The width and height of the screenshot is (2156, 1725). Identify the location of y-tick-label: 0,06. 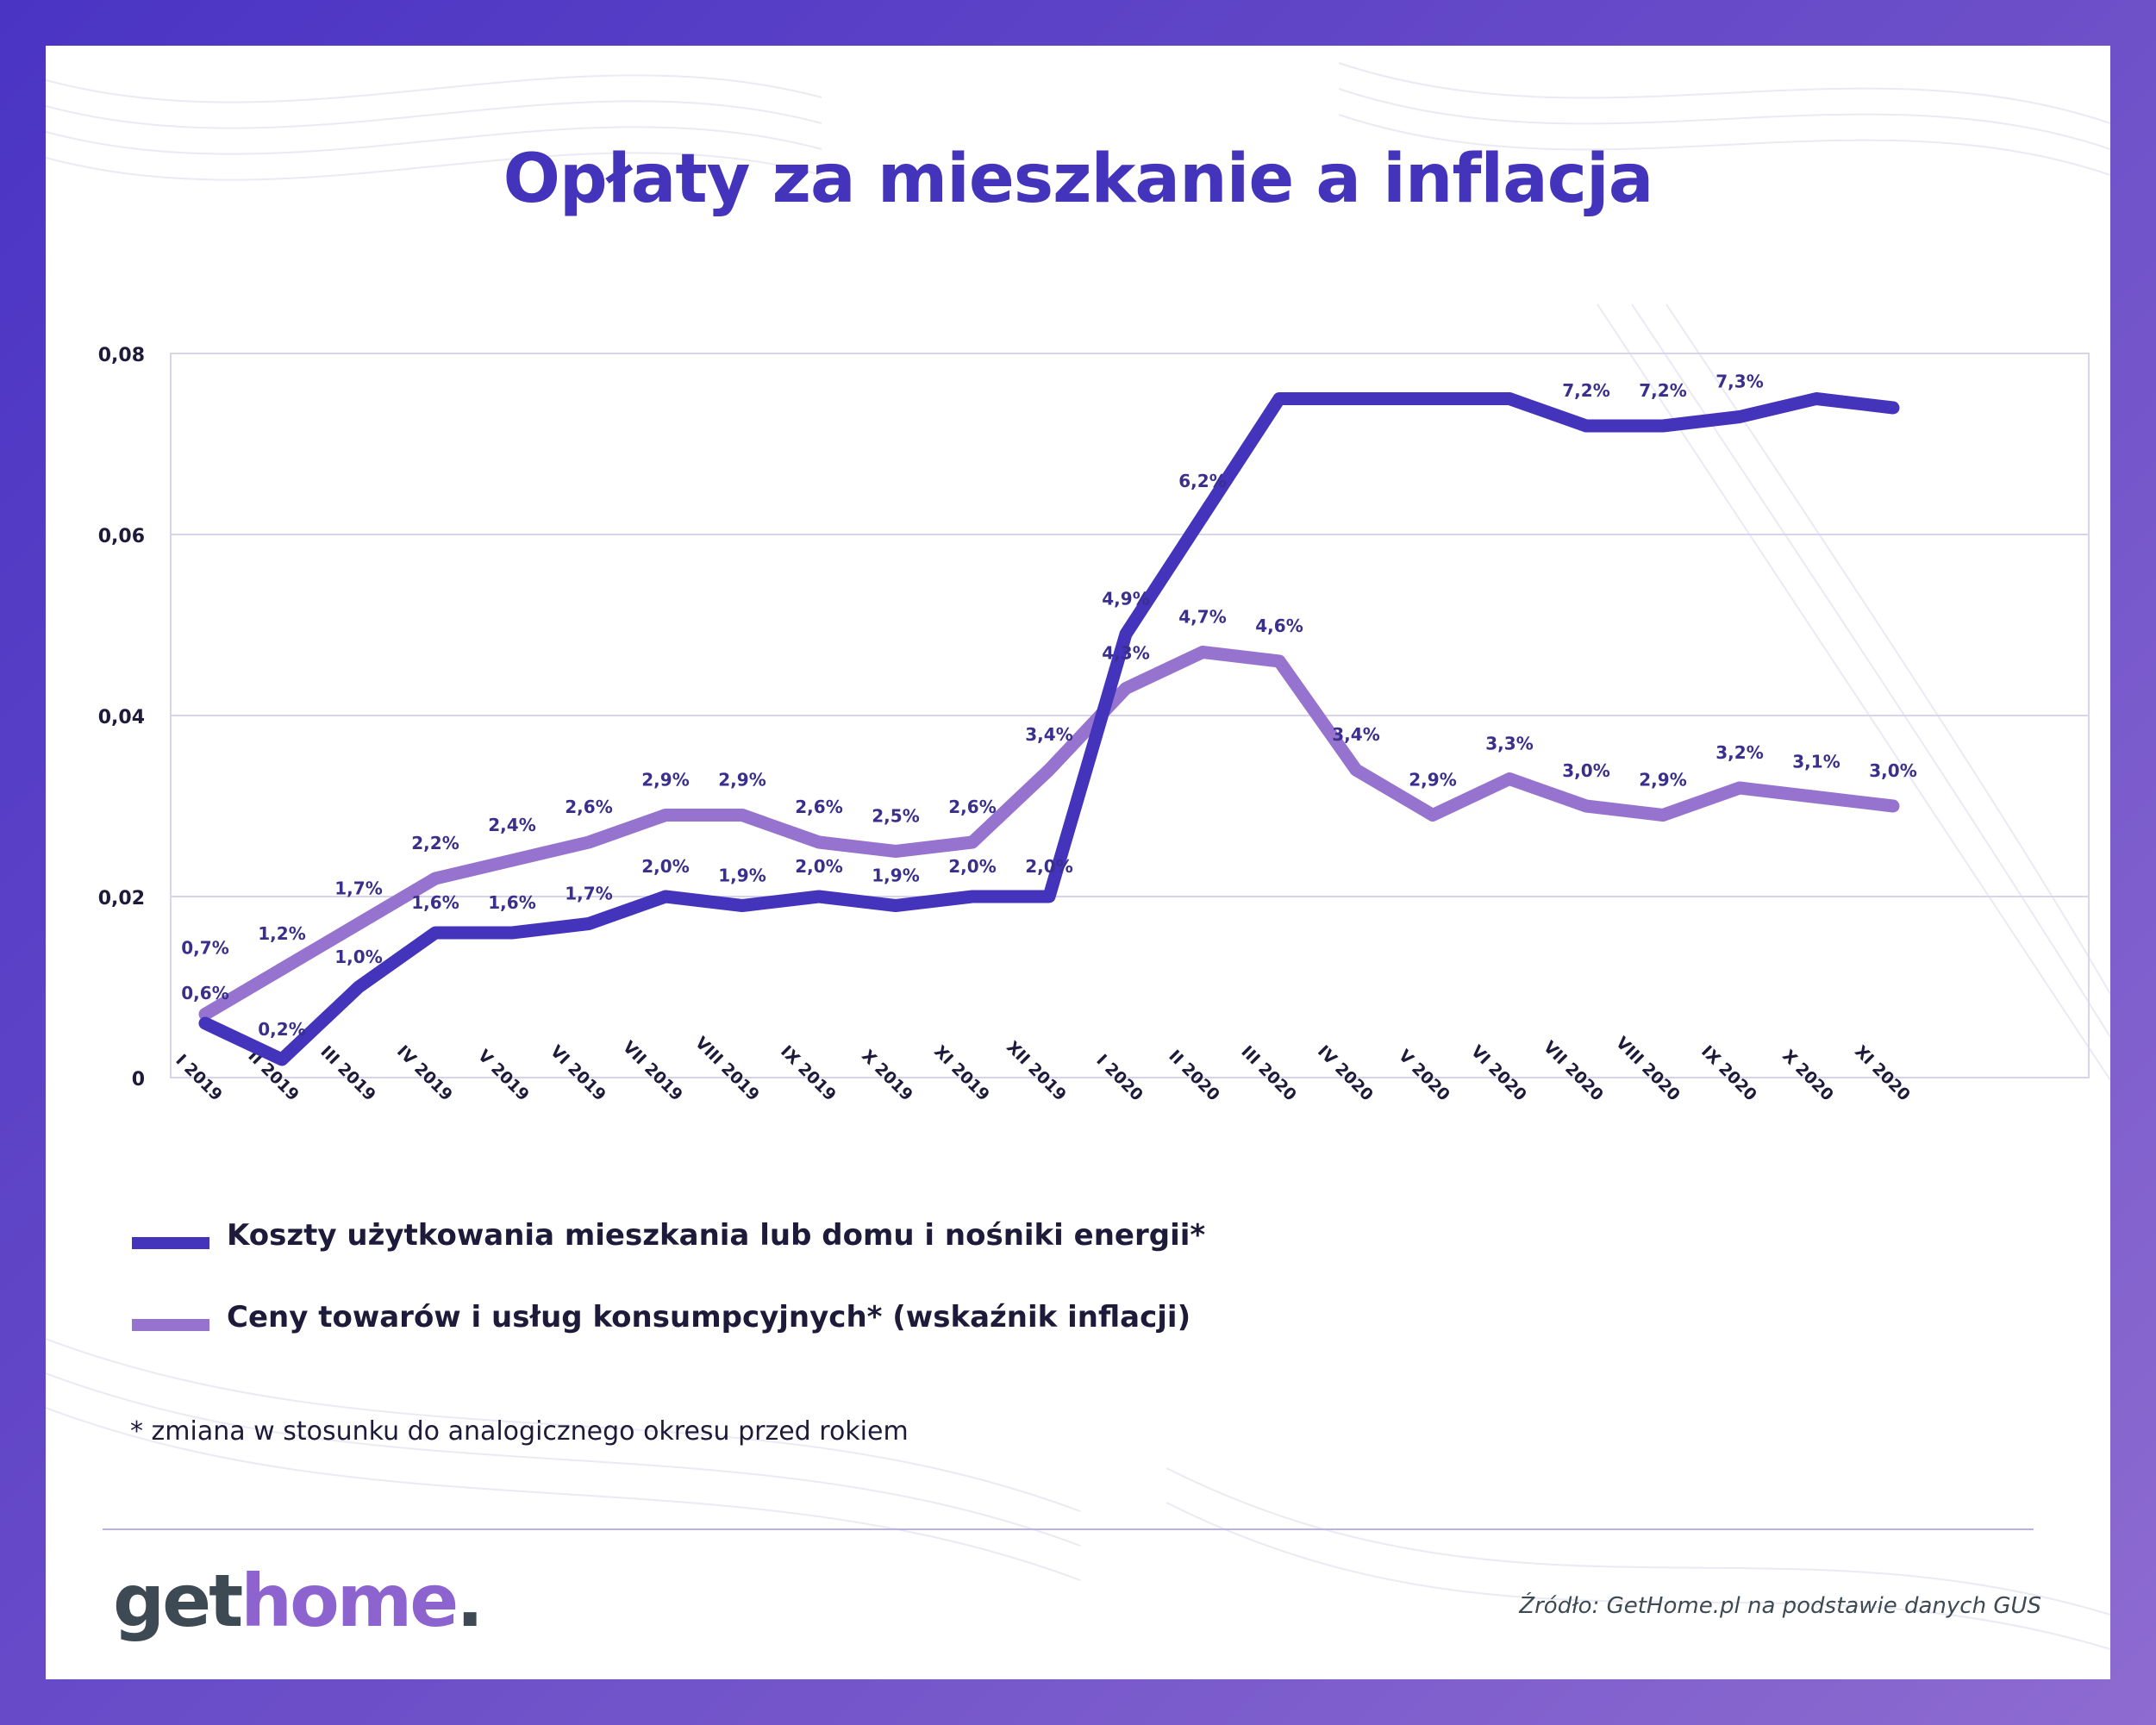
(121, 536).